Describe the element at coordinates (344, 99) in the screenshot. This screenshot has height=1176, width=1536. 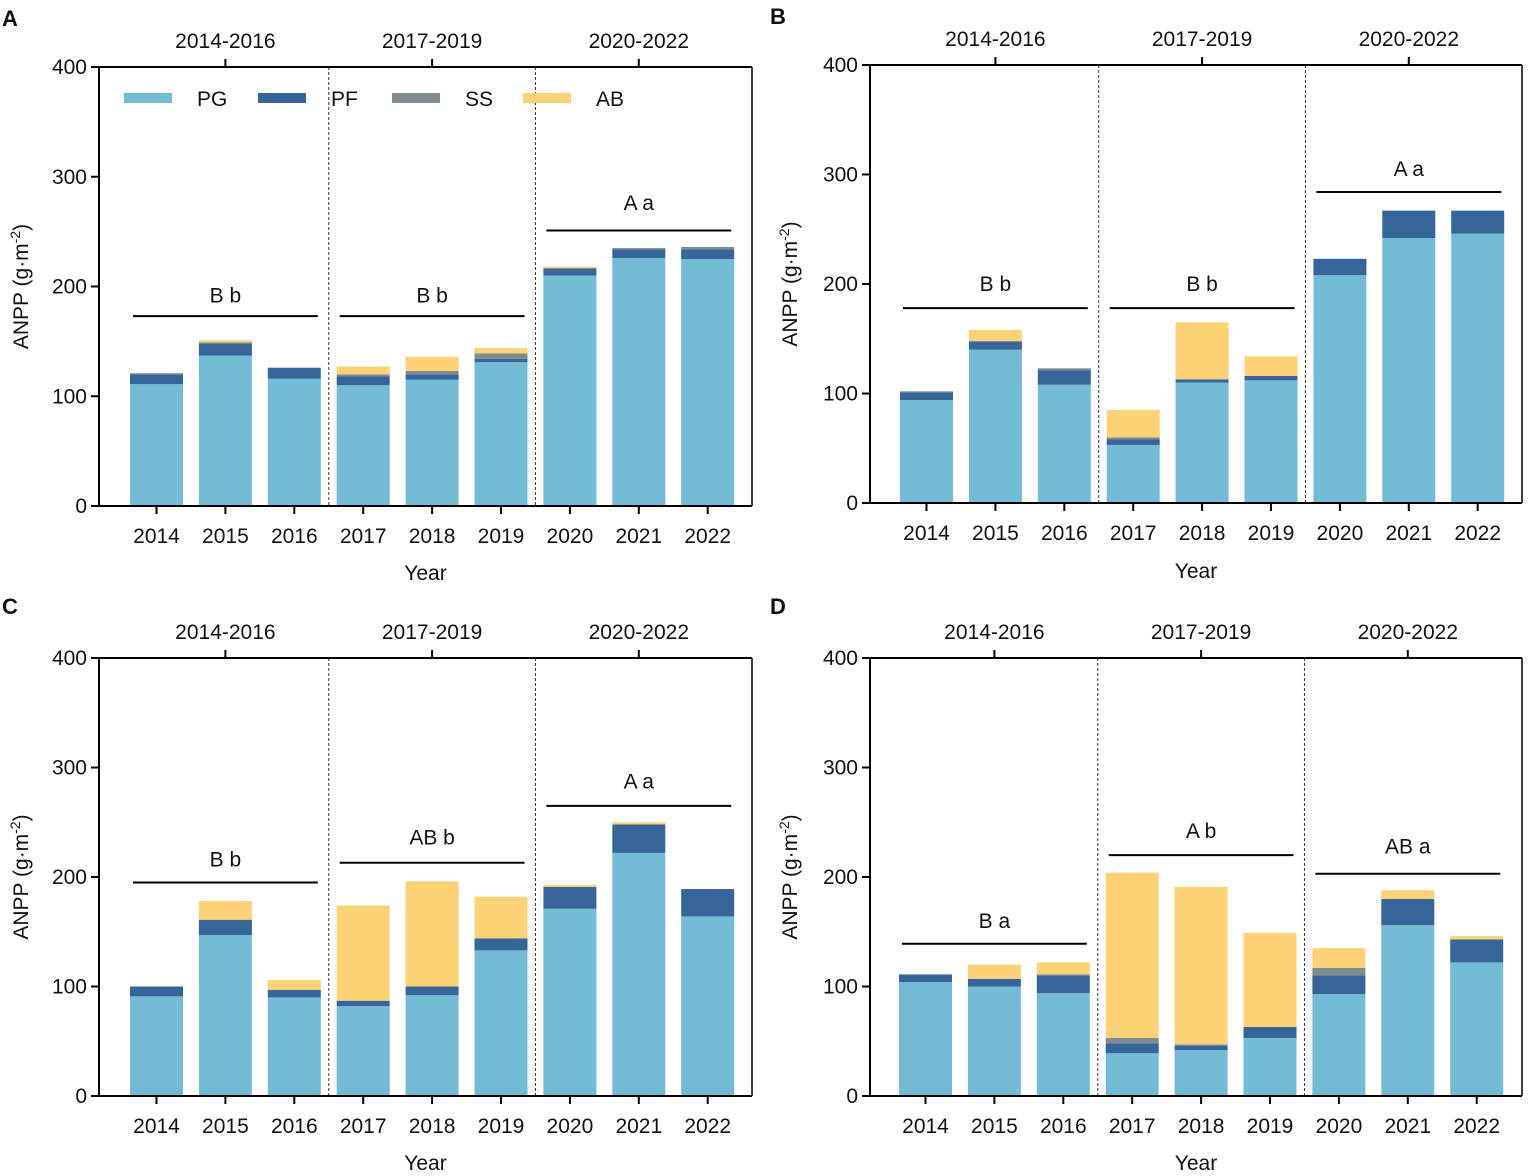
I see `legend-label-pf: PF` at that location.